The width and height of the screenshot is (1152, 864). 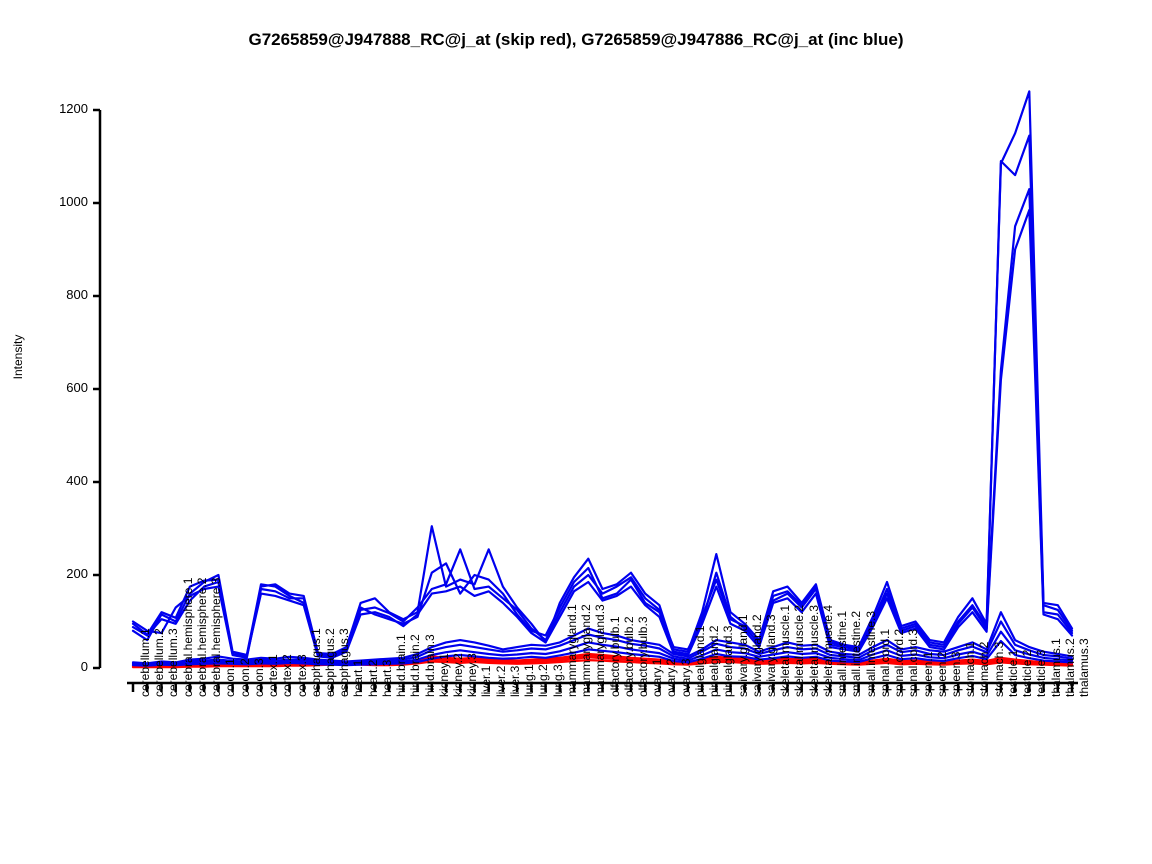 I want to click on x-tick-label: spleen.3, so click(x=955, y=674).